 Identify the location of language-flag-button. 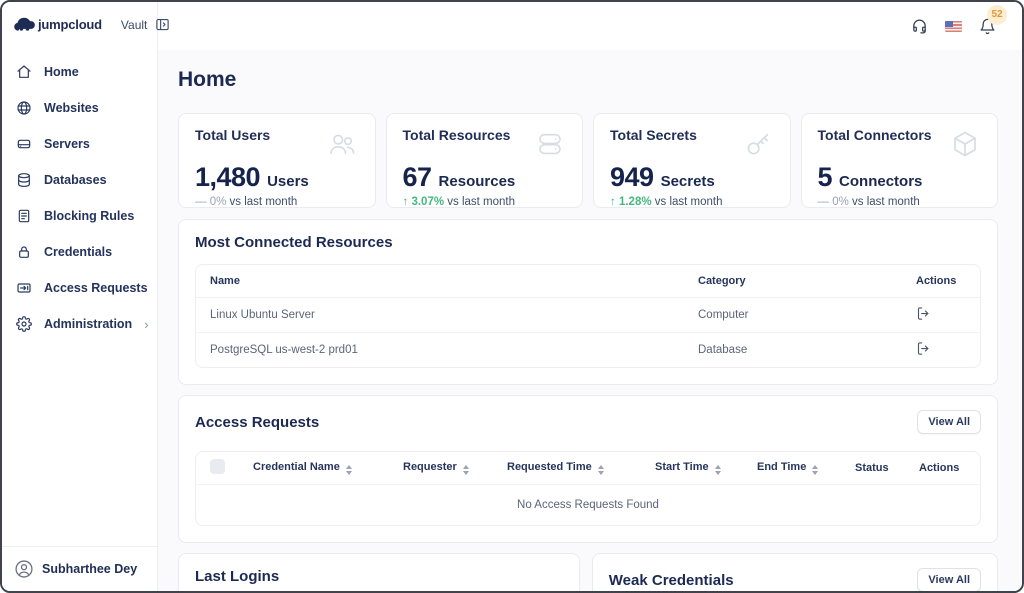
(953, 26).